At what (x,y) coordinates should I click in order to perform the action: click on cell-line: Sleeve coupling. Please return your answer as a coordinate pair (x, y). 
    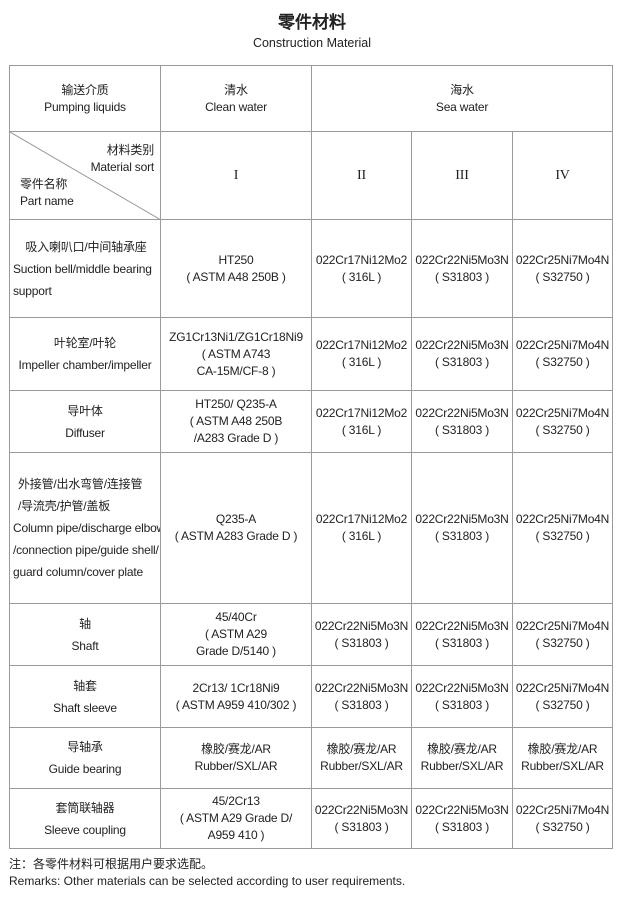
    Looking at the image, I should click on (85, 829).